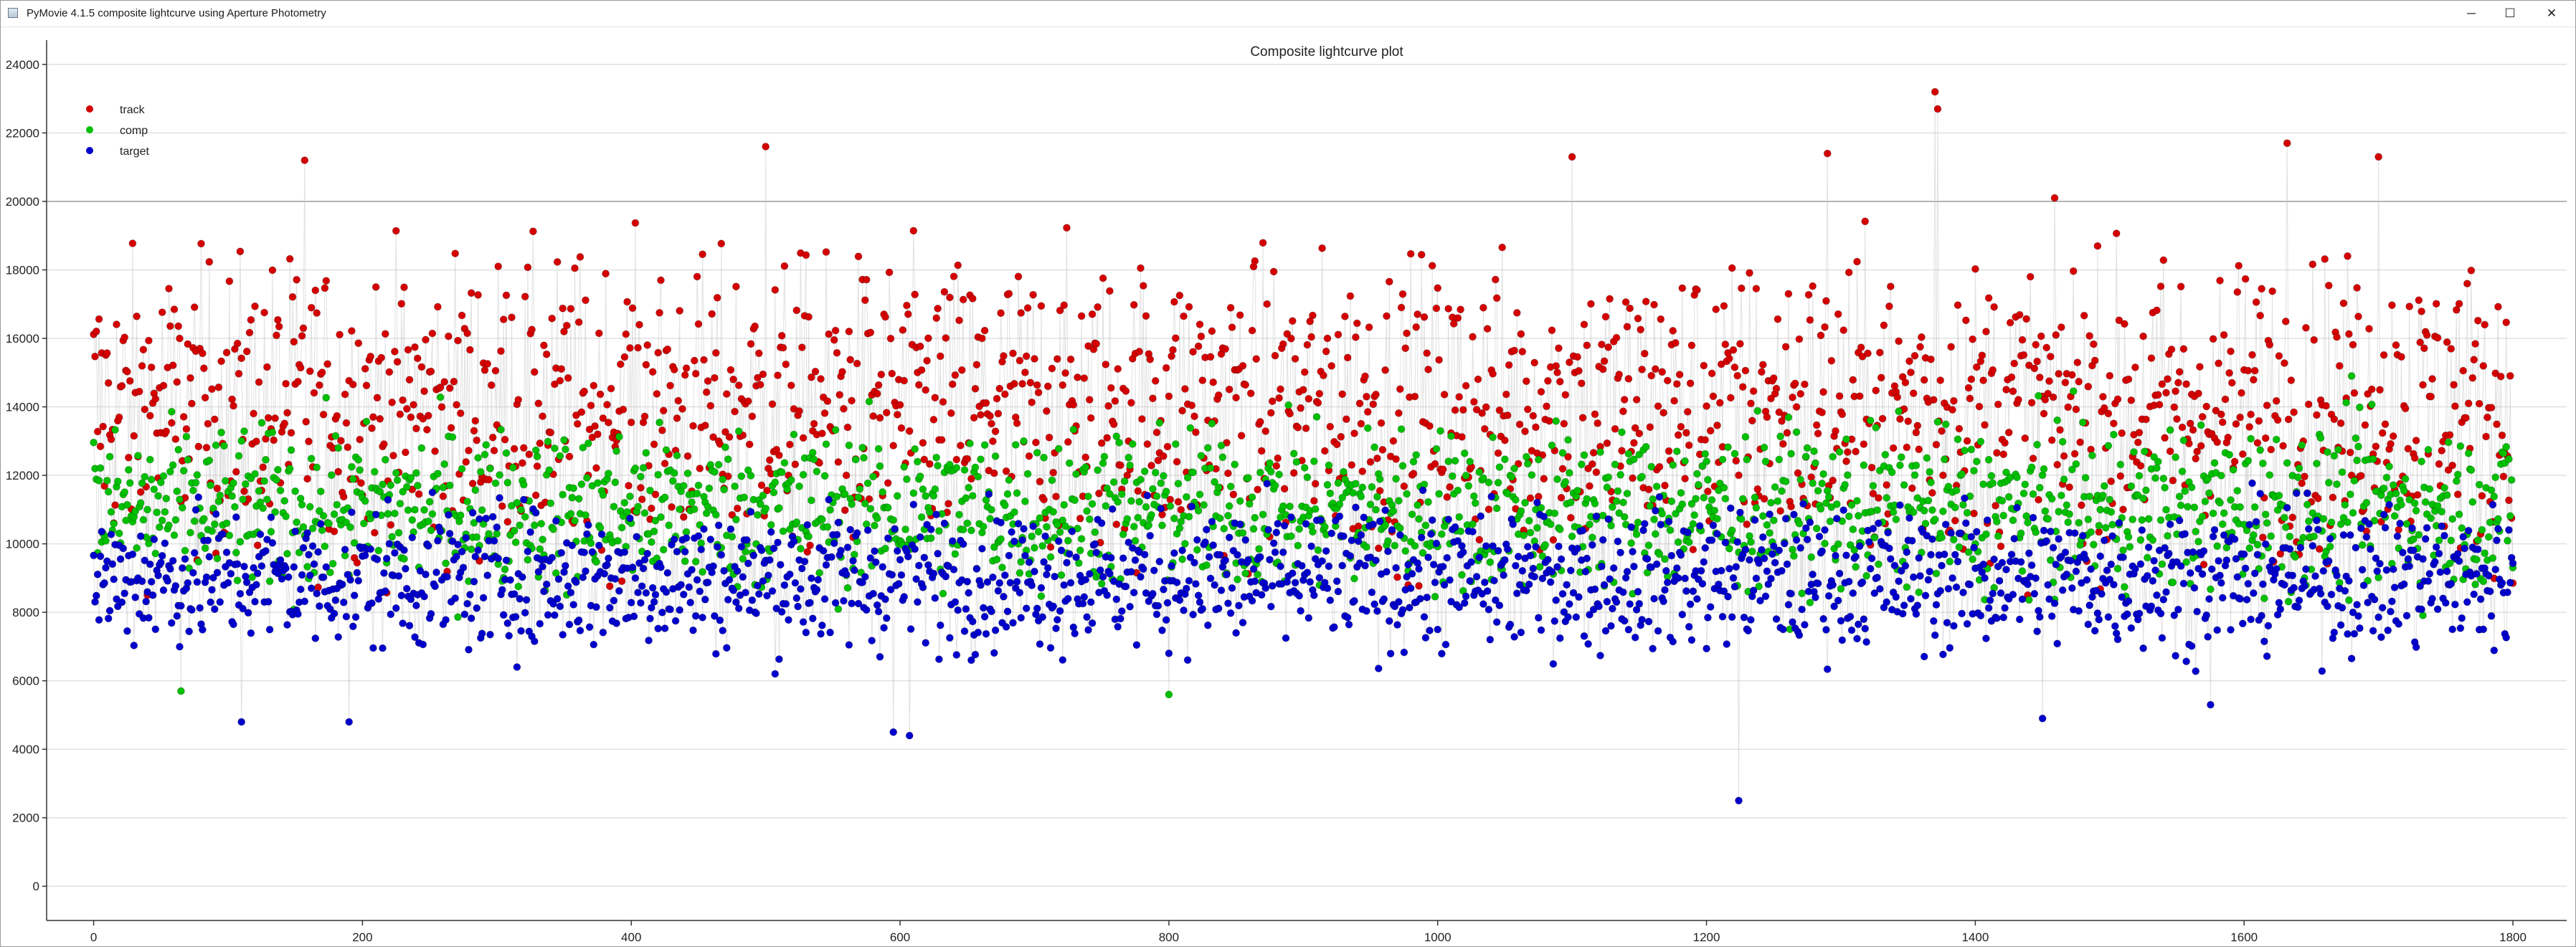  I want to click on maximize-button: ☐, so click(2510, 14).